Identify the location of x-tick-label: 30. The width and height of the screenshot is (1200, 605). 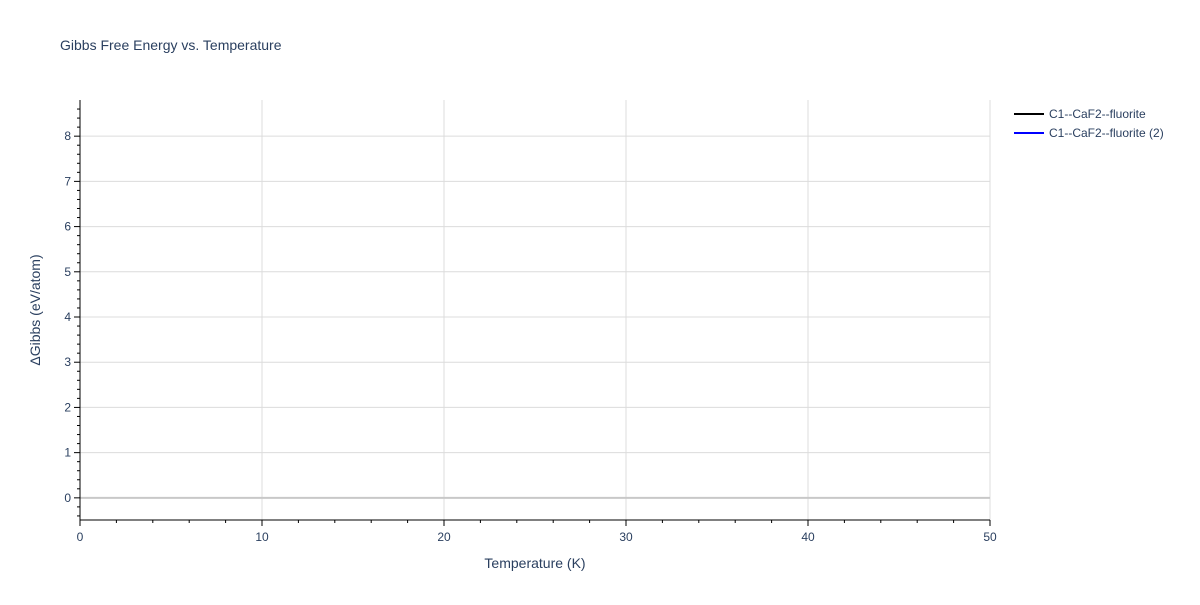
(626, 537).